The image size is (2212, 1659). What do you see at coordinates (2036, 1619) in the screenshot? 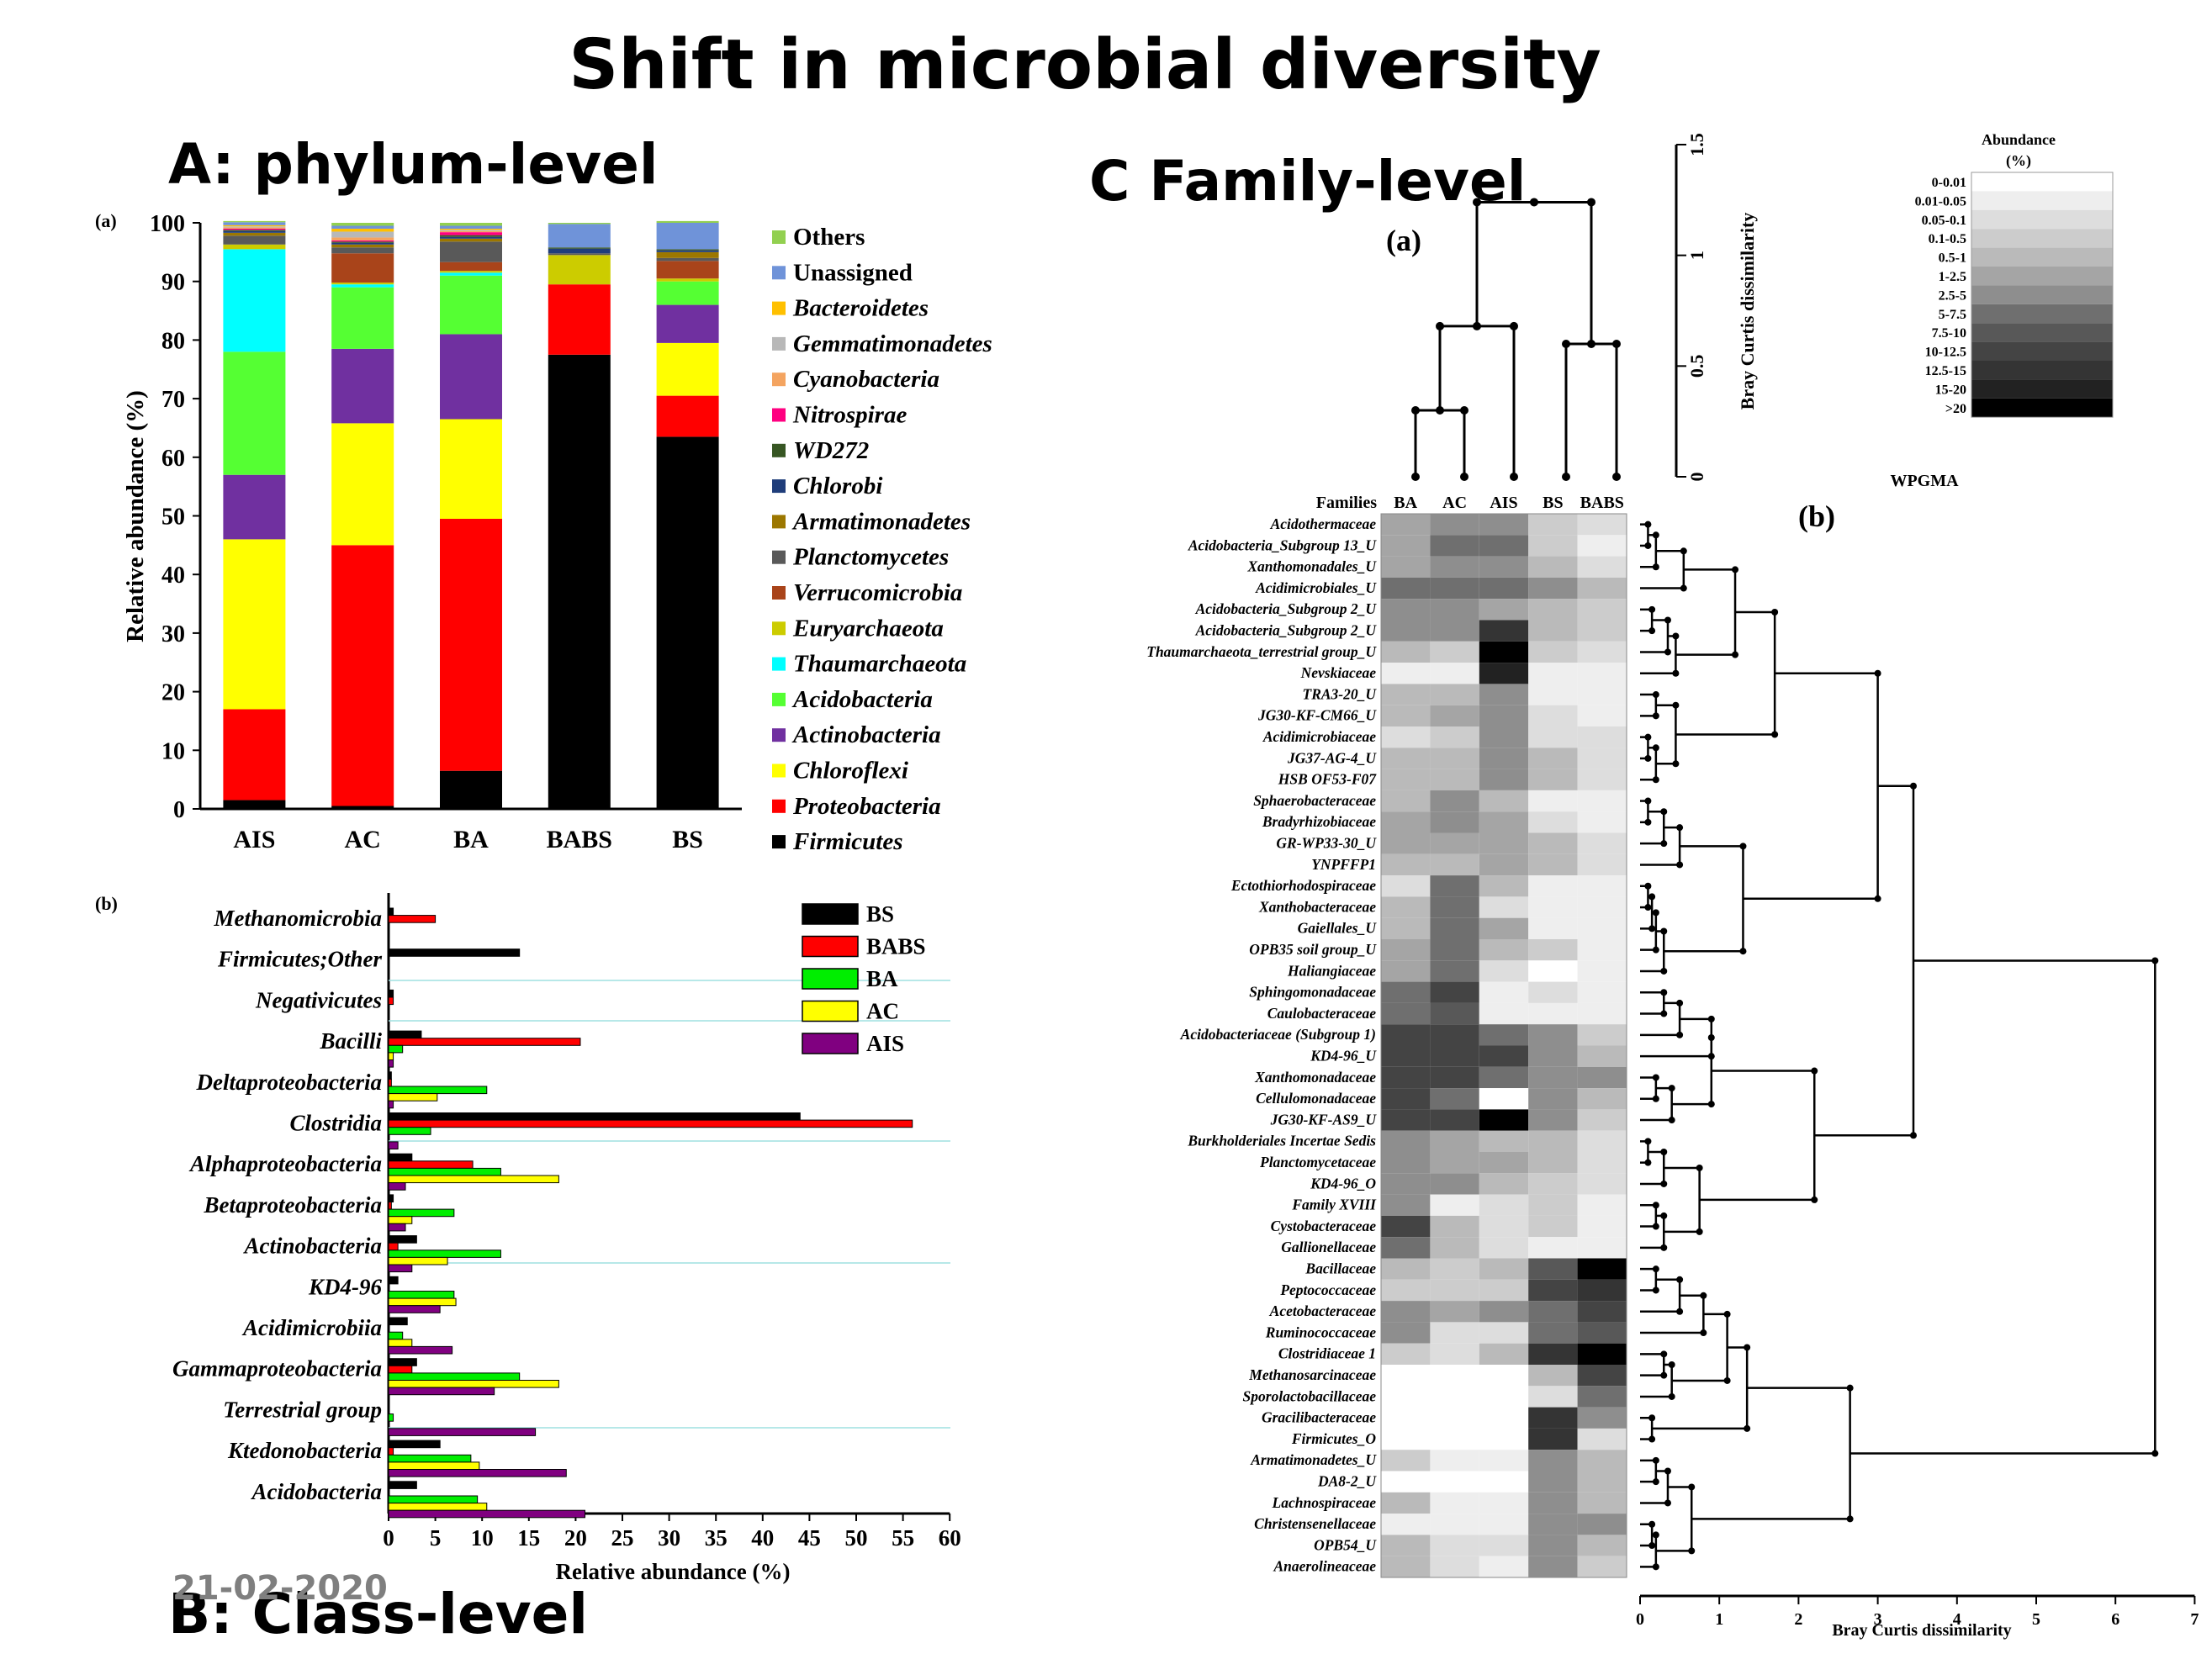
I see `bottom-dendrogram-tick-label: 5` at bounding box center [2036, 1619].